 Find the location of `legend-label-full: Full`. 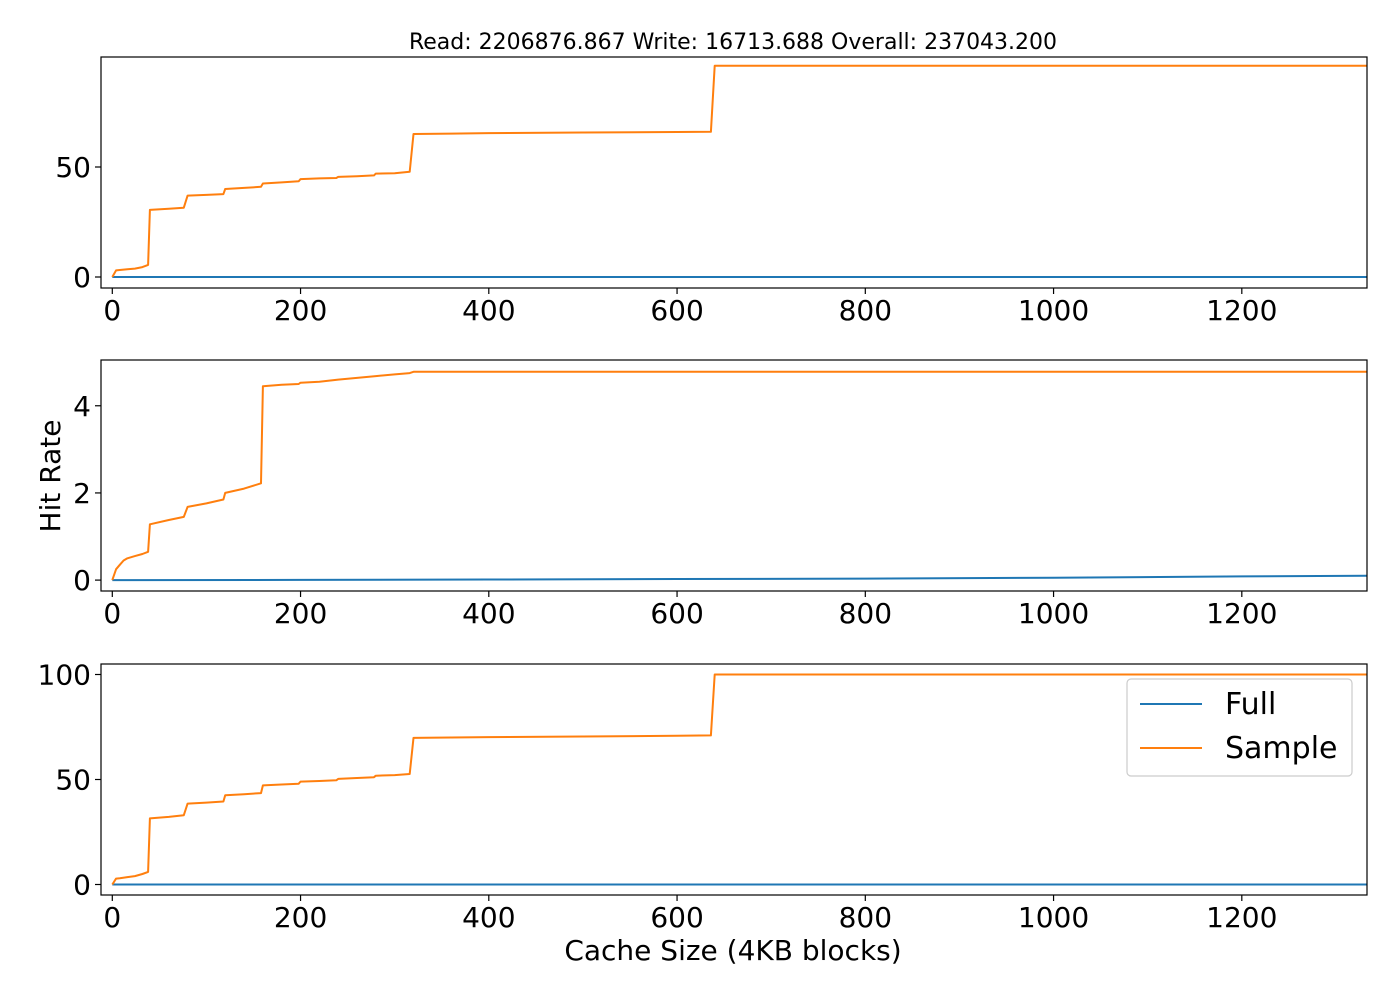

legend-label-full: Full is located at coordinates (1250, 704).